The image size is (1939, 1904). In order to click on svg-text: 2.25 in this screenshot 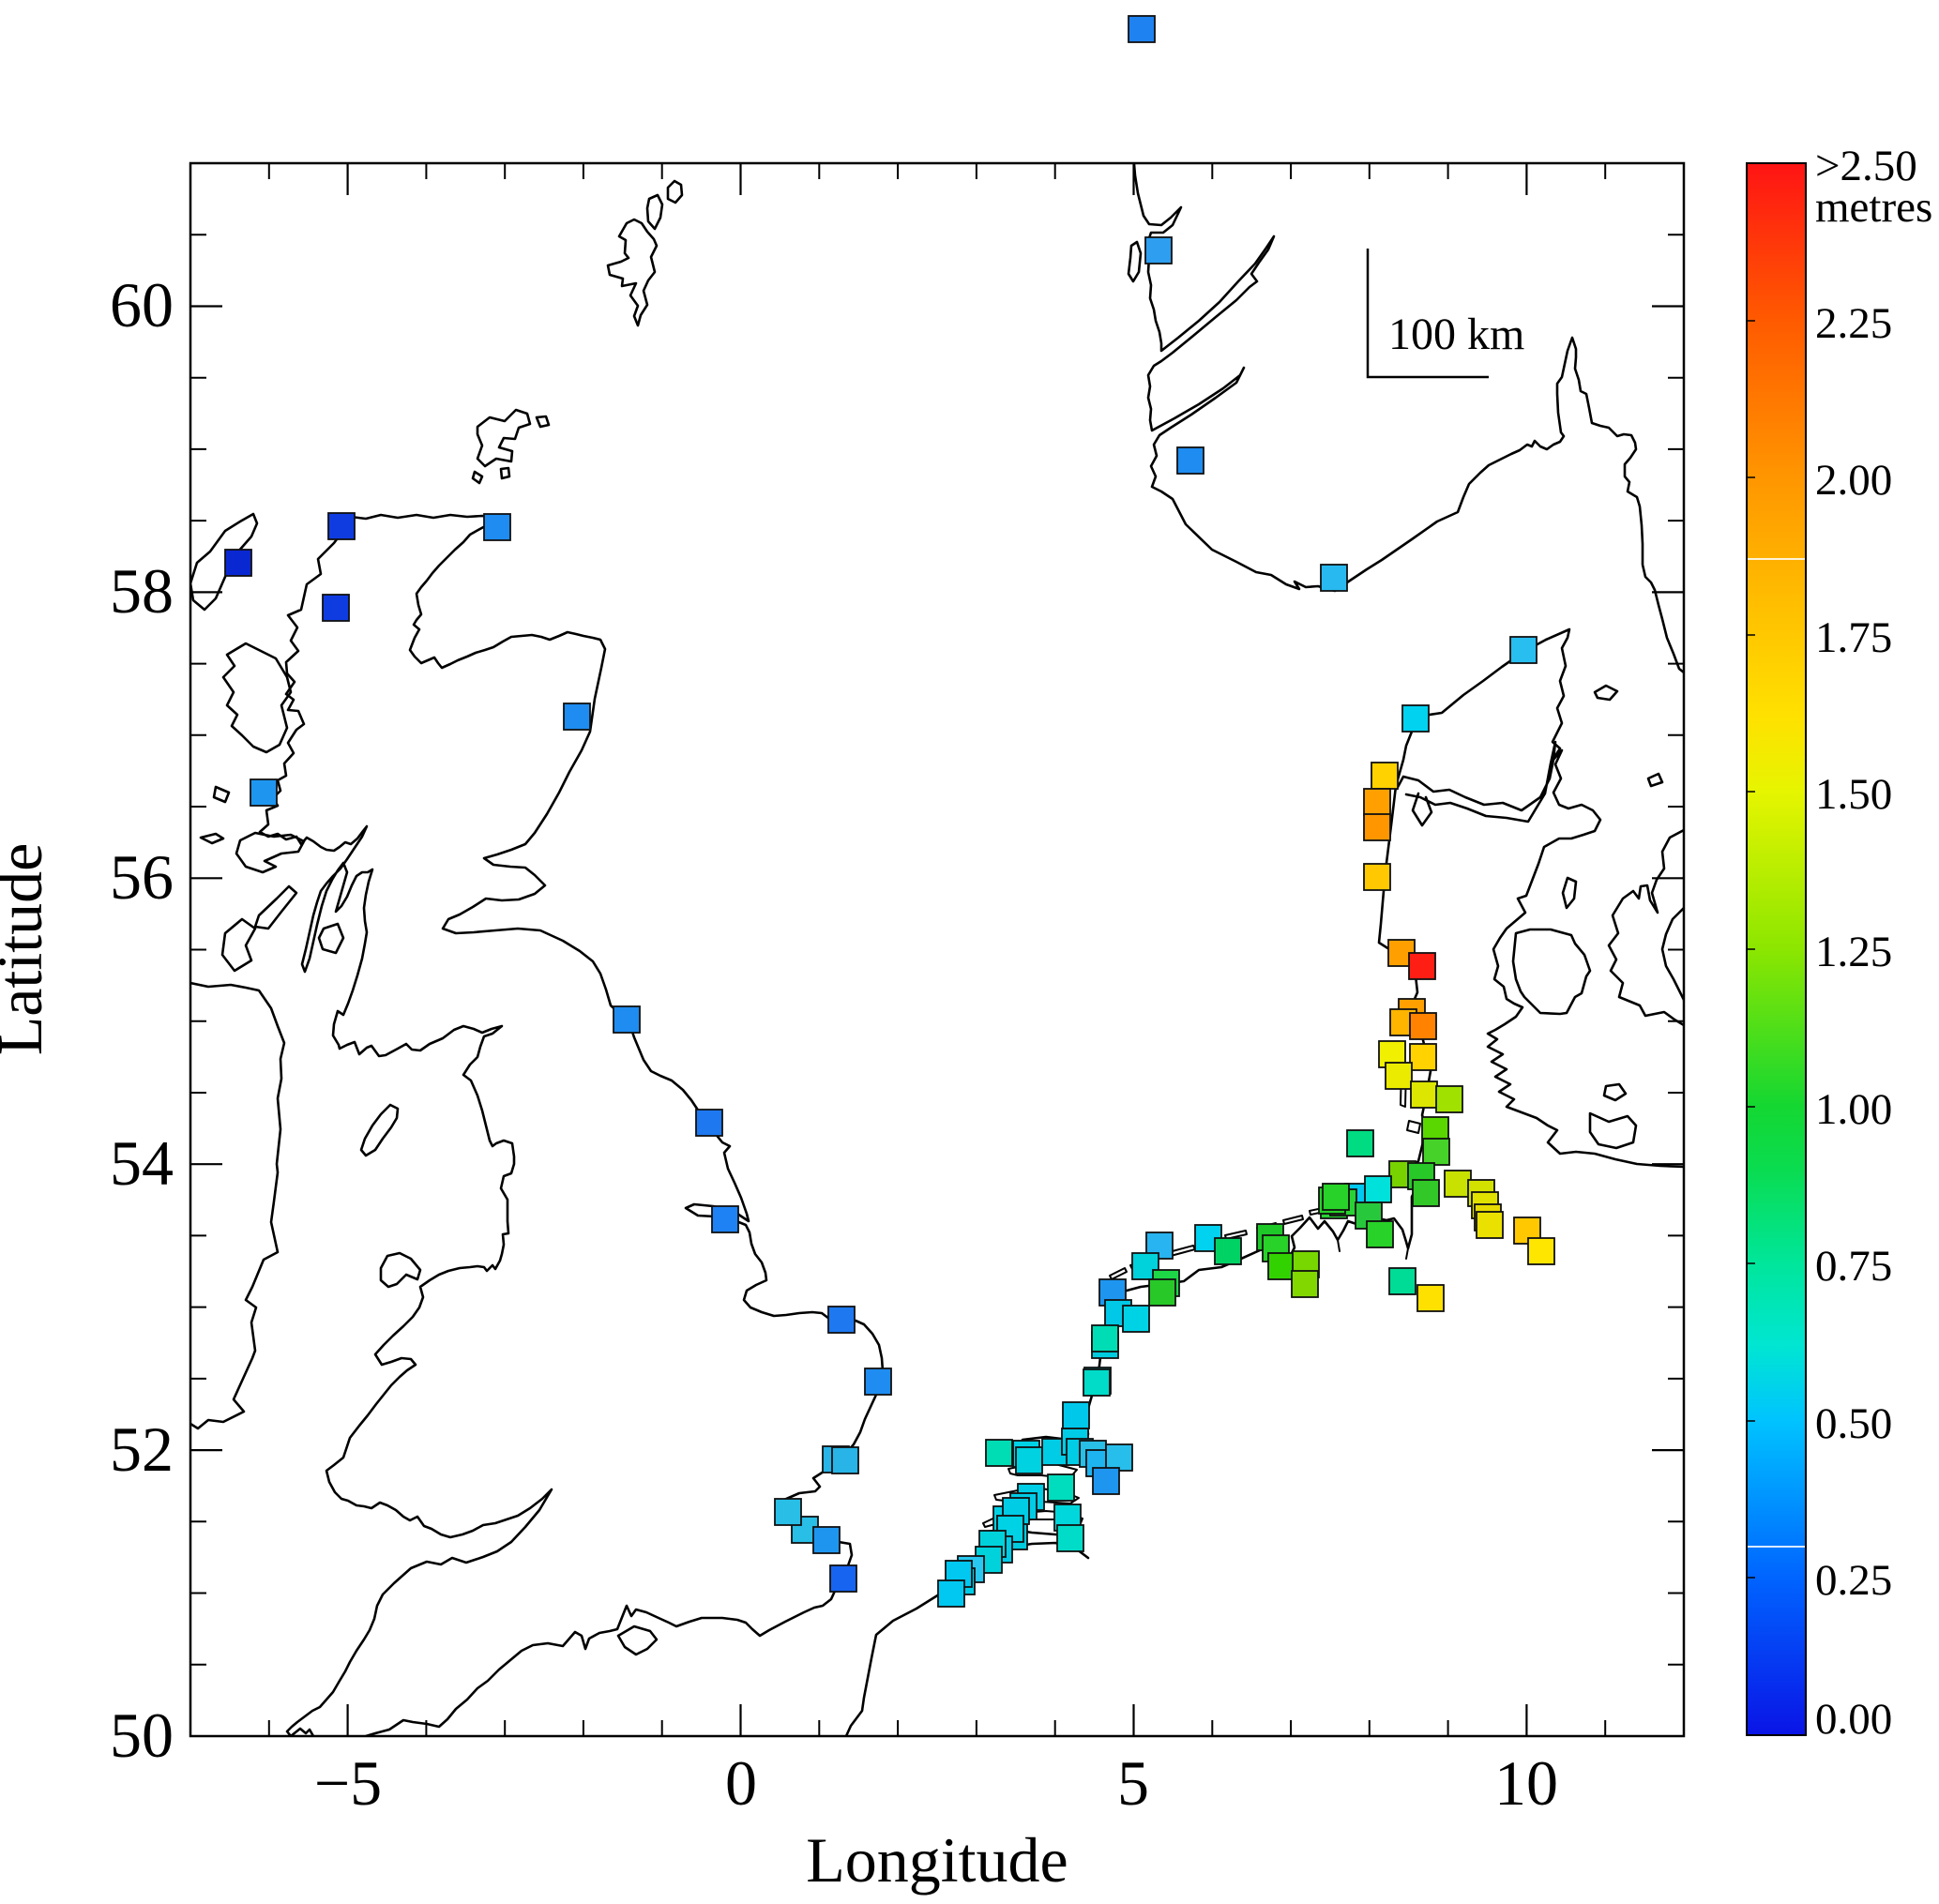, I will do `click(1853, 323)`.